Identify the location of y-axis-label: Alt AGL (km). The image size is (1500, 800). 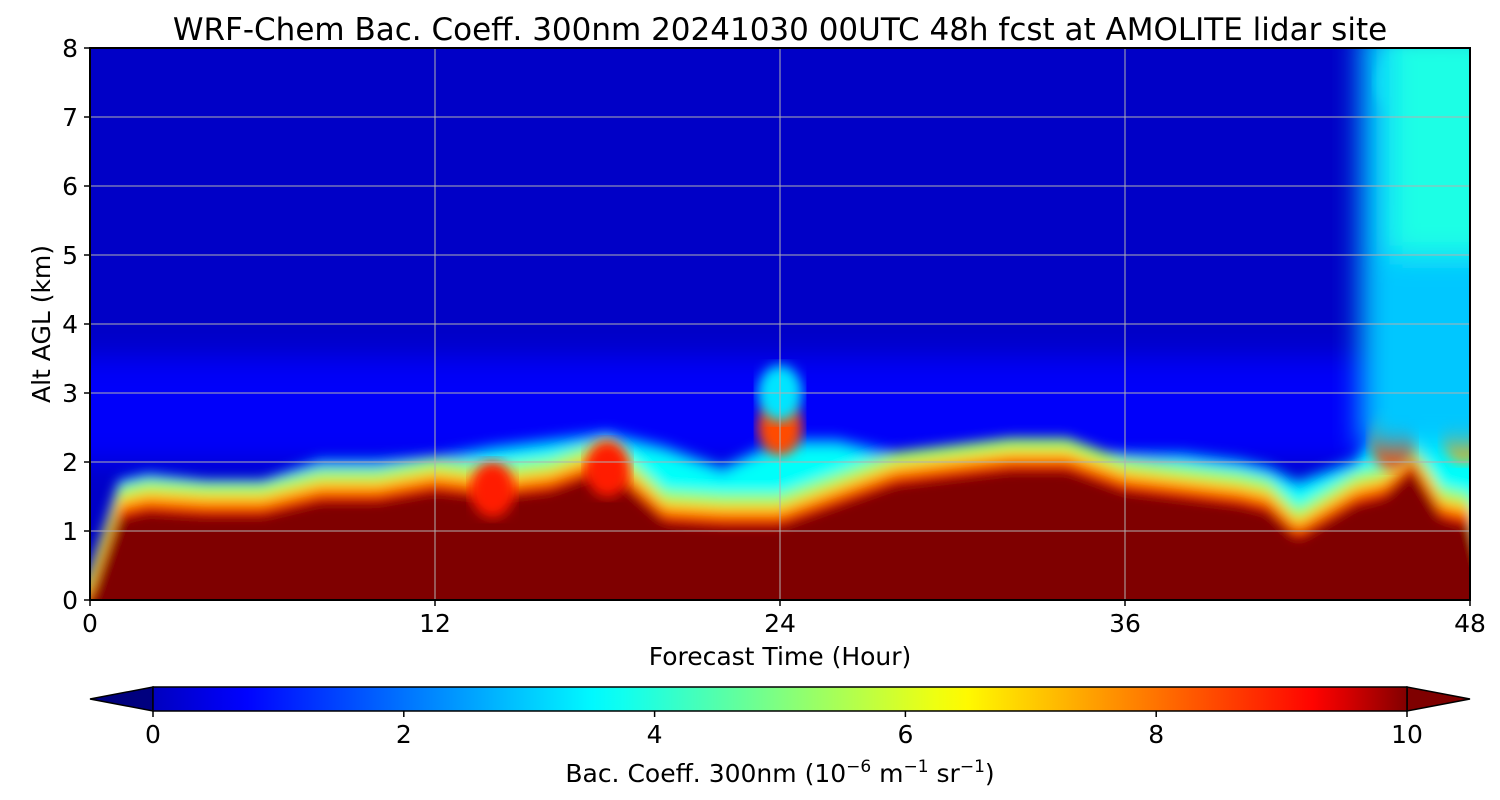
(41, 324).